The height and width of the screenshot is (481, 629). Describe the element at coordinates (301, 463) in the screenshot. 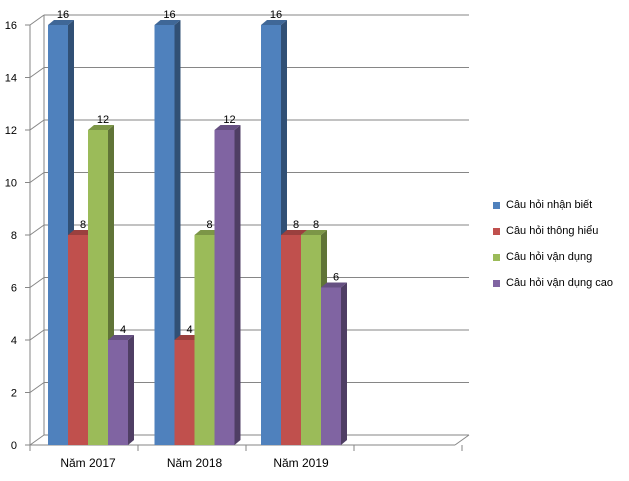

I see `x-tick-label: Năm 2019` at that location.